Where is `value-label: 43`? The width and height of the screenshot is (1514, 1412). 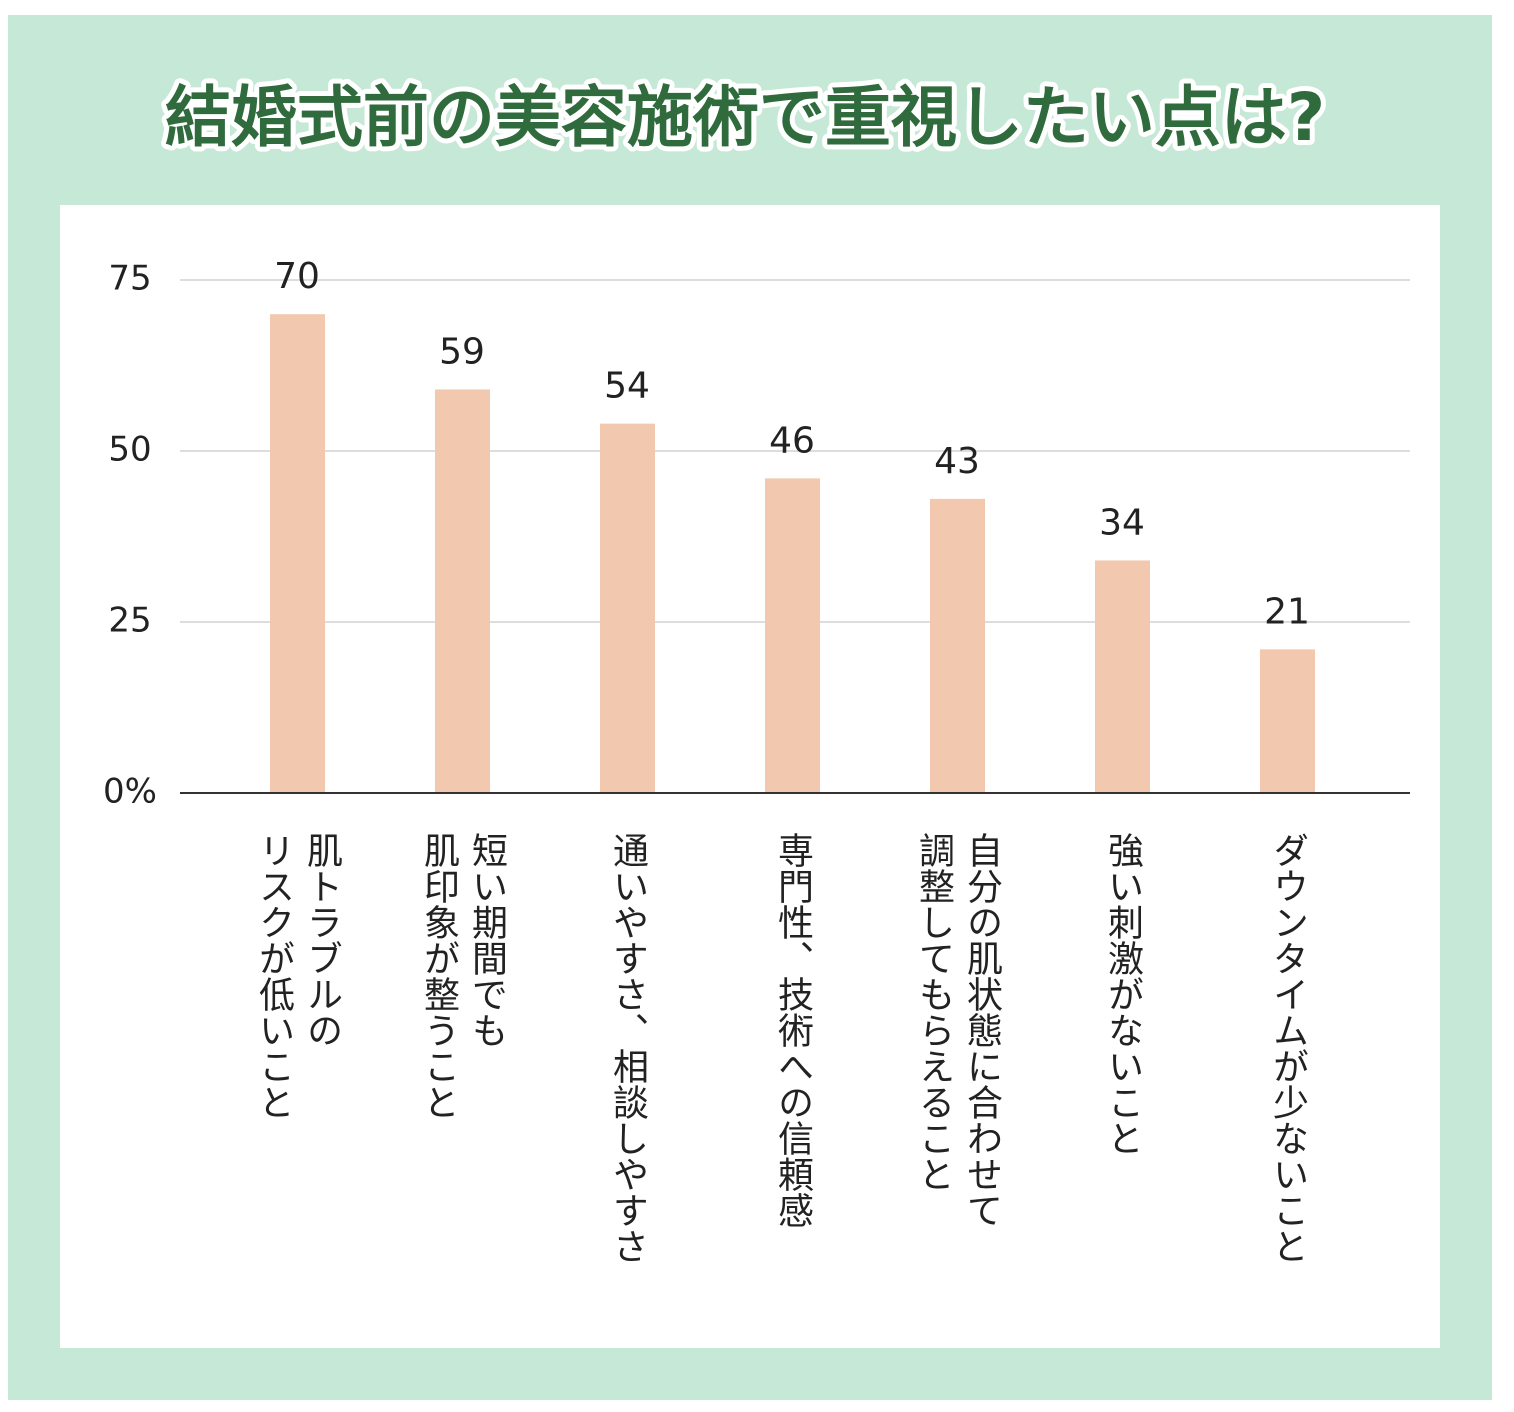 value-label: 43 is located at coordinates (957, 461).